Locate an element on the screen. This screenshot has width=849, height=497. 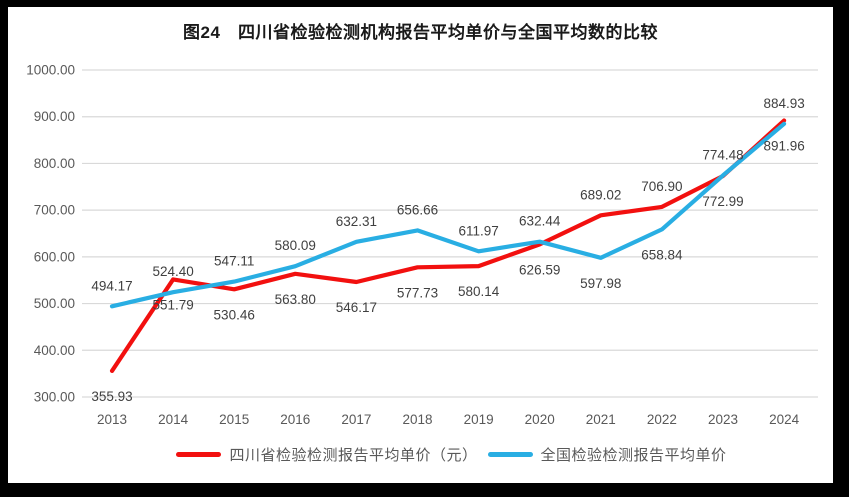
data-label: 891.96 is located at coordinates (783, 145).